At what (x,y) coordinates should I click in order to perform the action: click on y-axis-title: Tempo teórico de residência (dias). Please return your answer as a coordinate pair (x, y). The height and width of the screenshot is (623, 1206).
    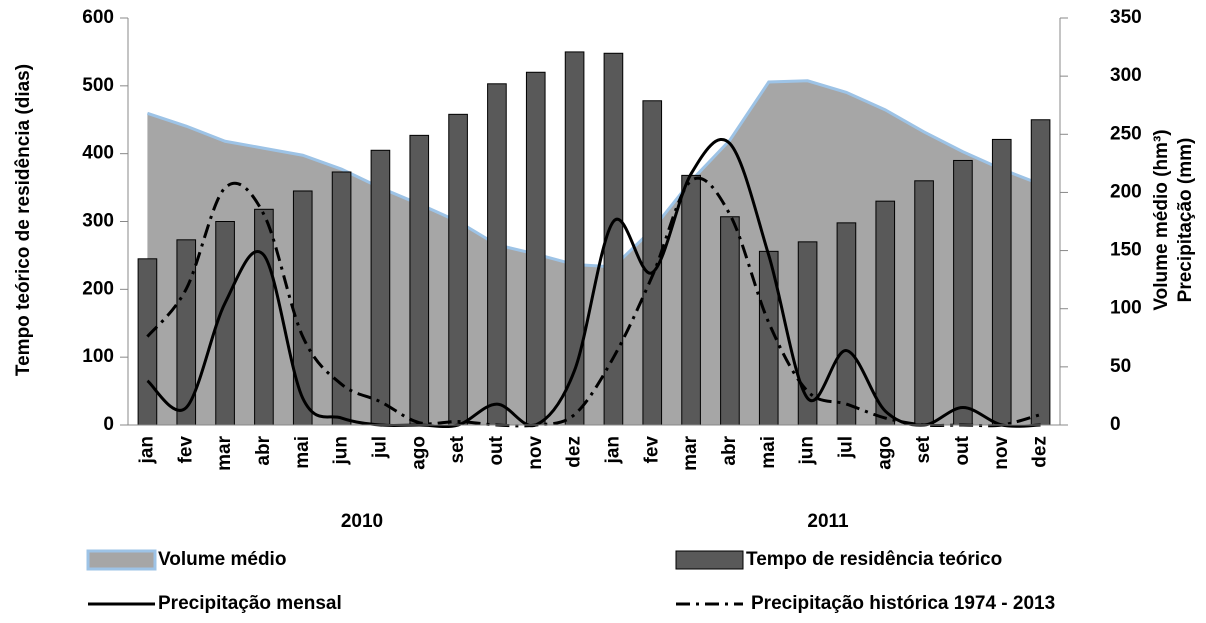
    Looking at the image, I should click on (23, 220).